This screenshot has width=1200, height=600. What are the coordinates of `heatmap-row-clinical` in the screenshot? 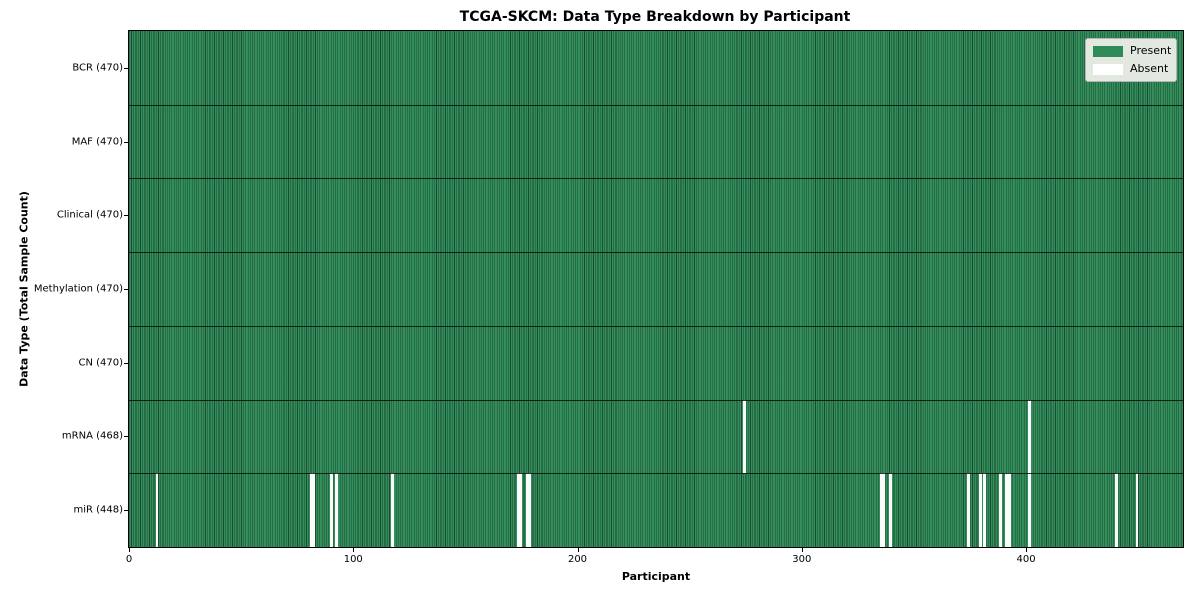 It's located at (656, 215).